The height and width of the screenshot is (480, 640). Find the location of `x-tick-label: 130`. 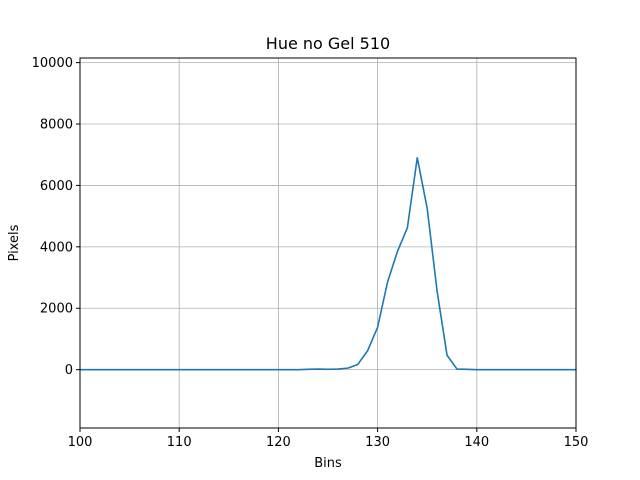

x-tick-label: 130 is located at coordinates (377, 442).